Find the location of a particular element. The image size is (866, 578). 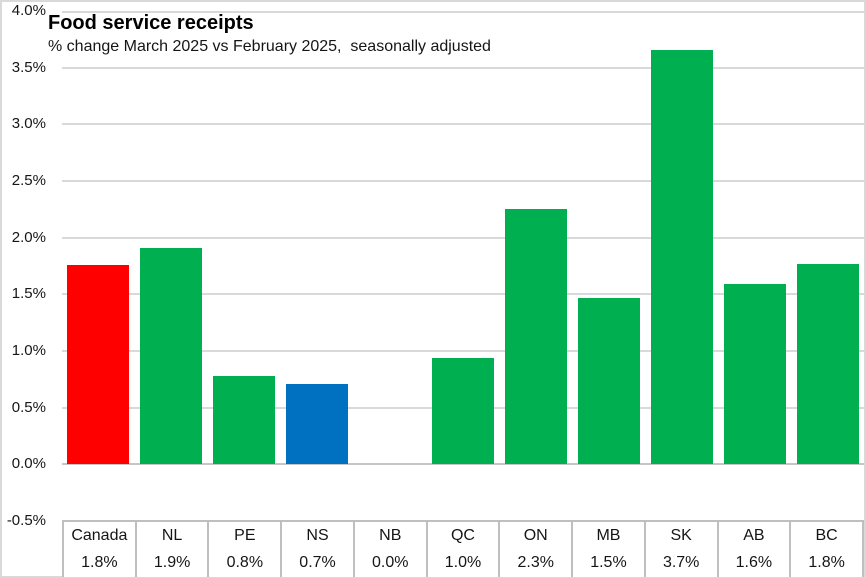

y-axis-tick-label: 1.0% is located at coordinates (28, 350).